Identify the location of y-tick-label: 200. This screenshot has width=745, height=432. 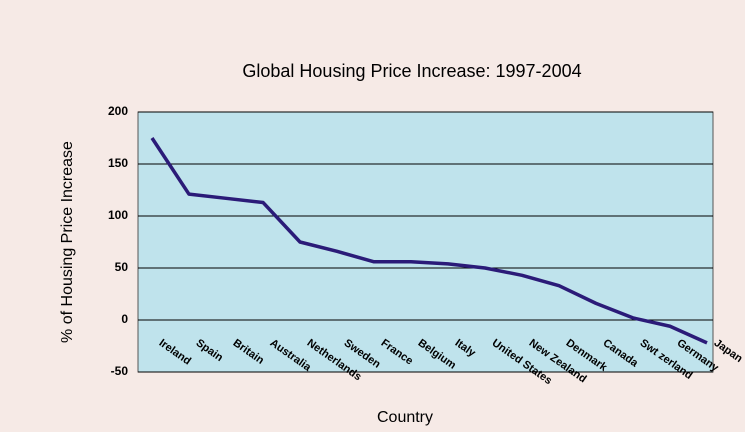
(118, 111).